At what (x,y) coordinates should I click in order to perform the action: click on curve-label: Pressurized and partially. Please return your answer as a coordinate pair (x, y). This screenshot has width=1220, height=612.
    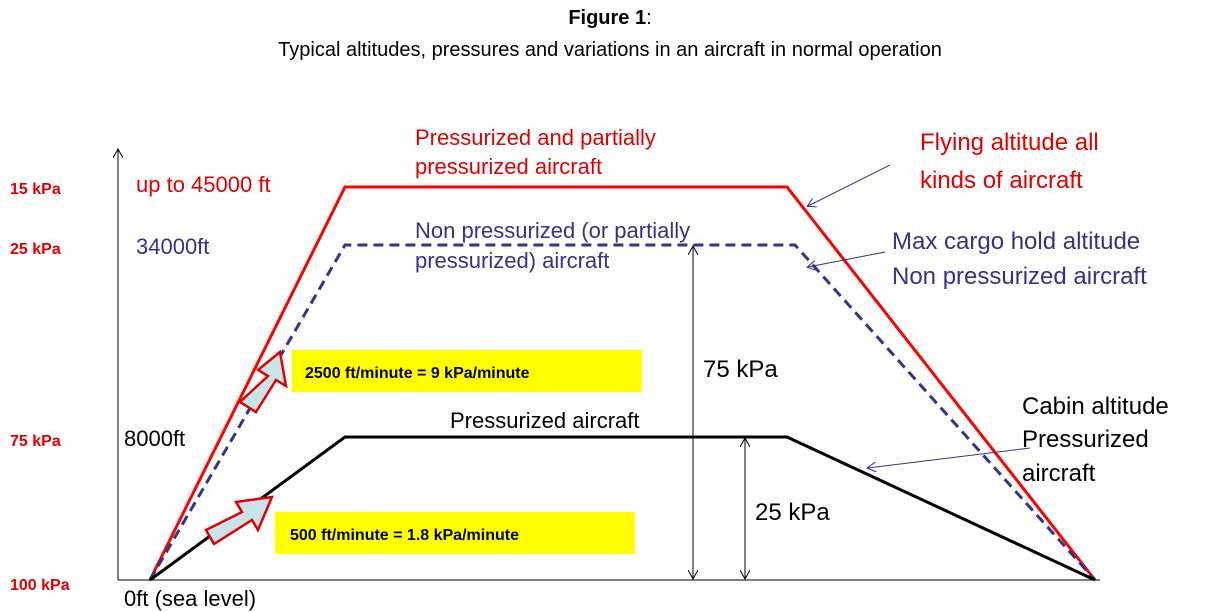
    Looking at the image, I should click on (535, 137).